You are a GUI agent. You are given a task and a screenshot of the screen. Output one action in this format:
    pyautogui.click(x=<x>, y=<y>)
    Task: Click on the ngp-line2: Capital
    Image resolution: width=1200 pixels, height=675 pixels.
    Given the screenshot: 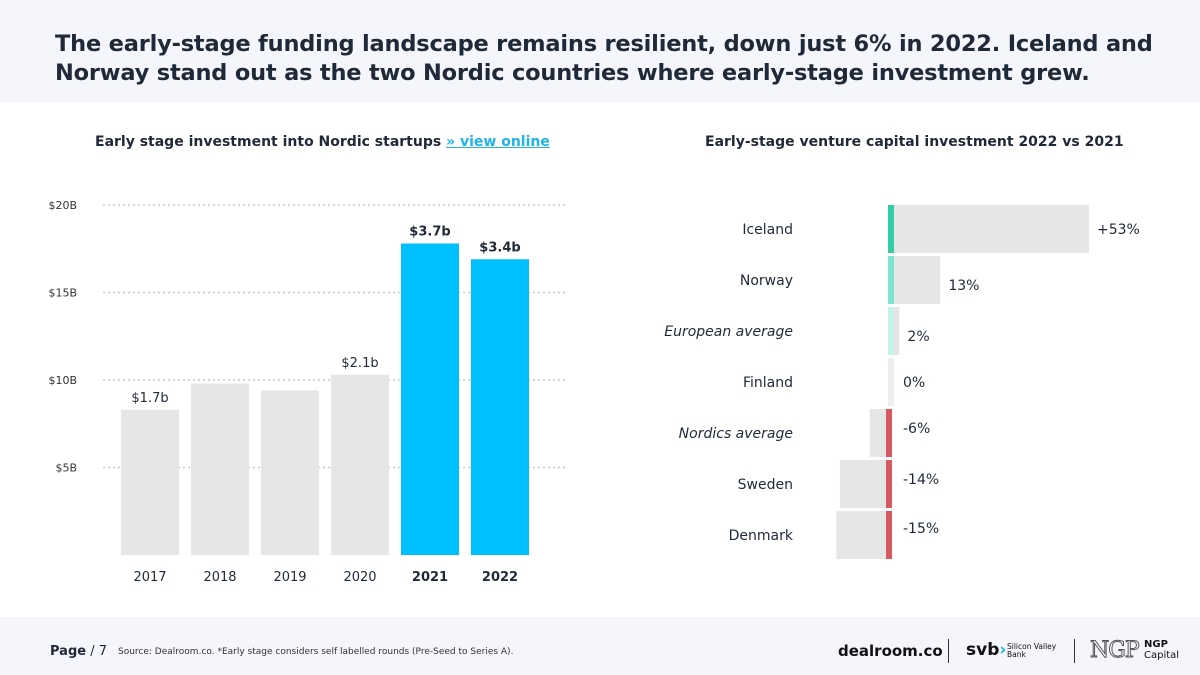 What is the action you would take?
    pyautogui.click(x=1162, y=655)
    